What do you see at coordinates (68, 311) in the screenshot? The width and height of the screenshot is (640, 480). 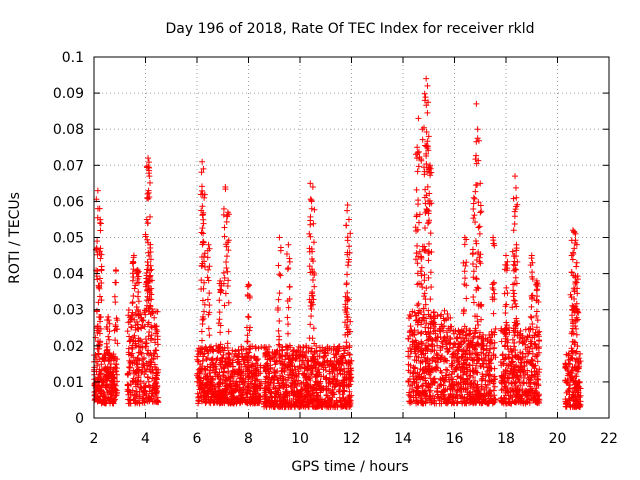 I see `y-tick-label: 0.03` at bounding box center [68, 311].